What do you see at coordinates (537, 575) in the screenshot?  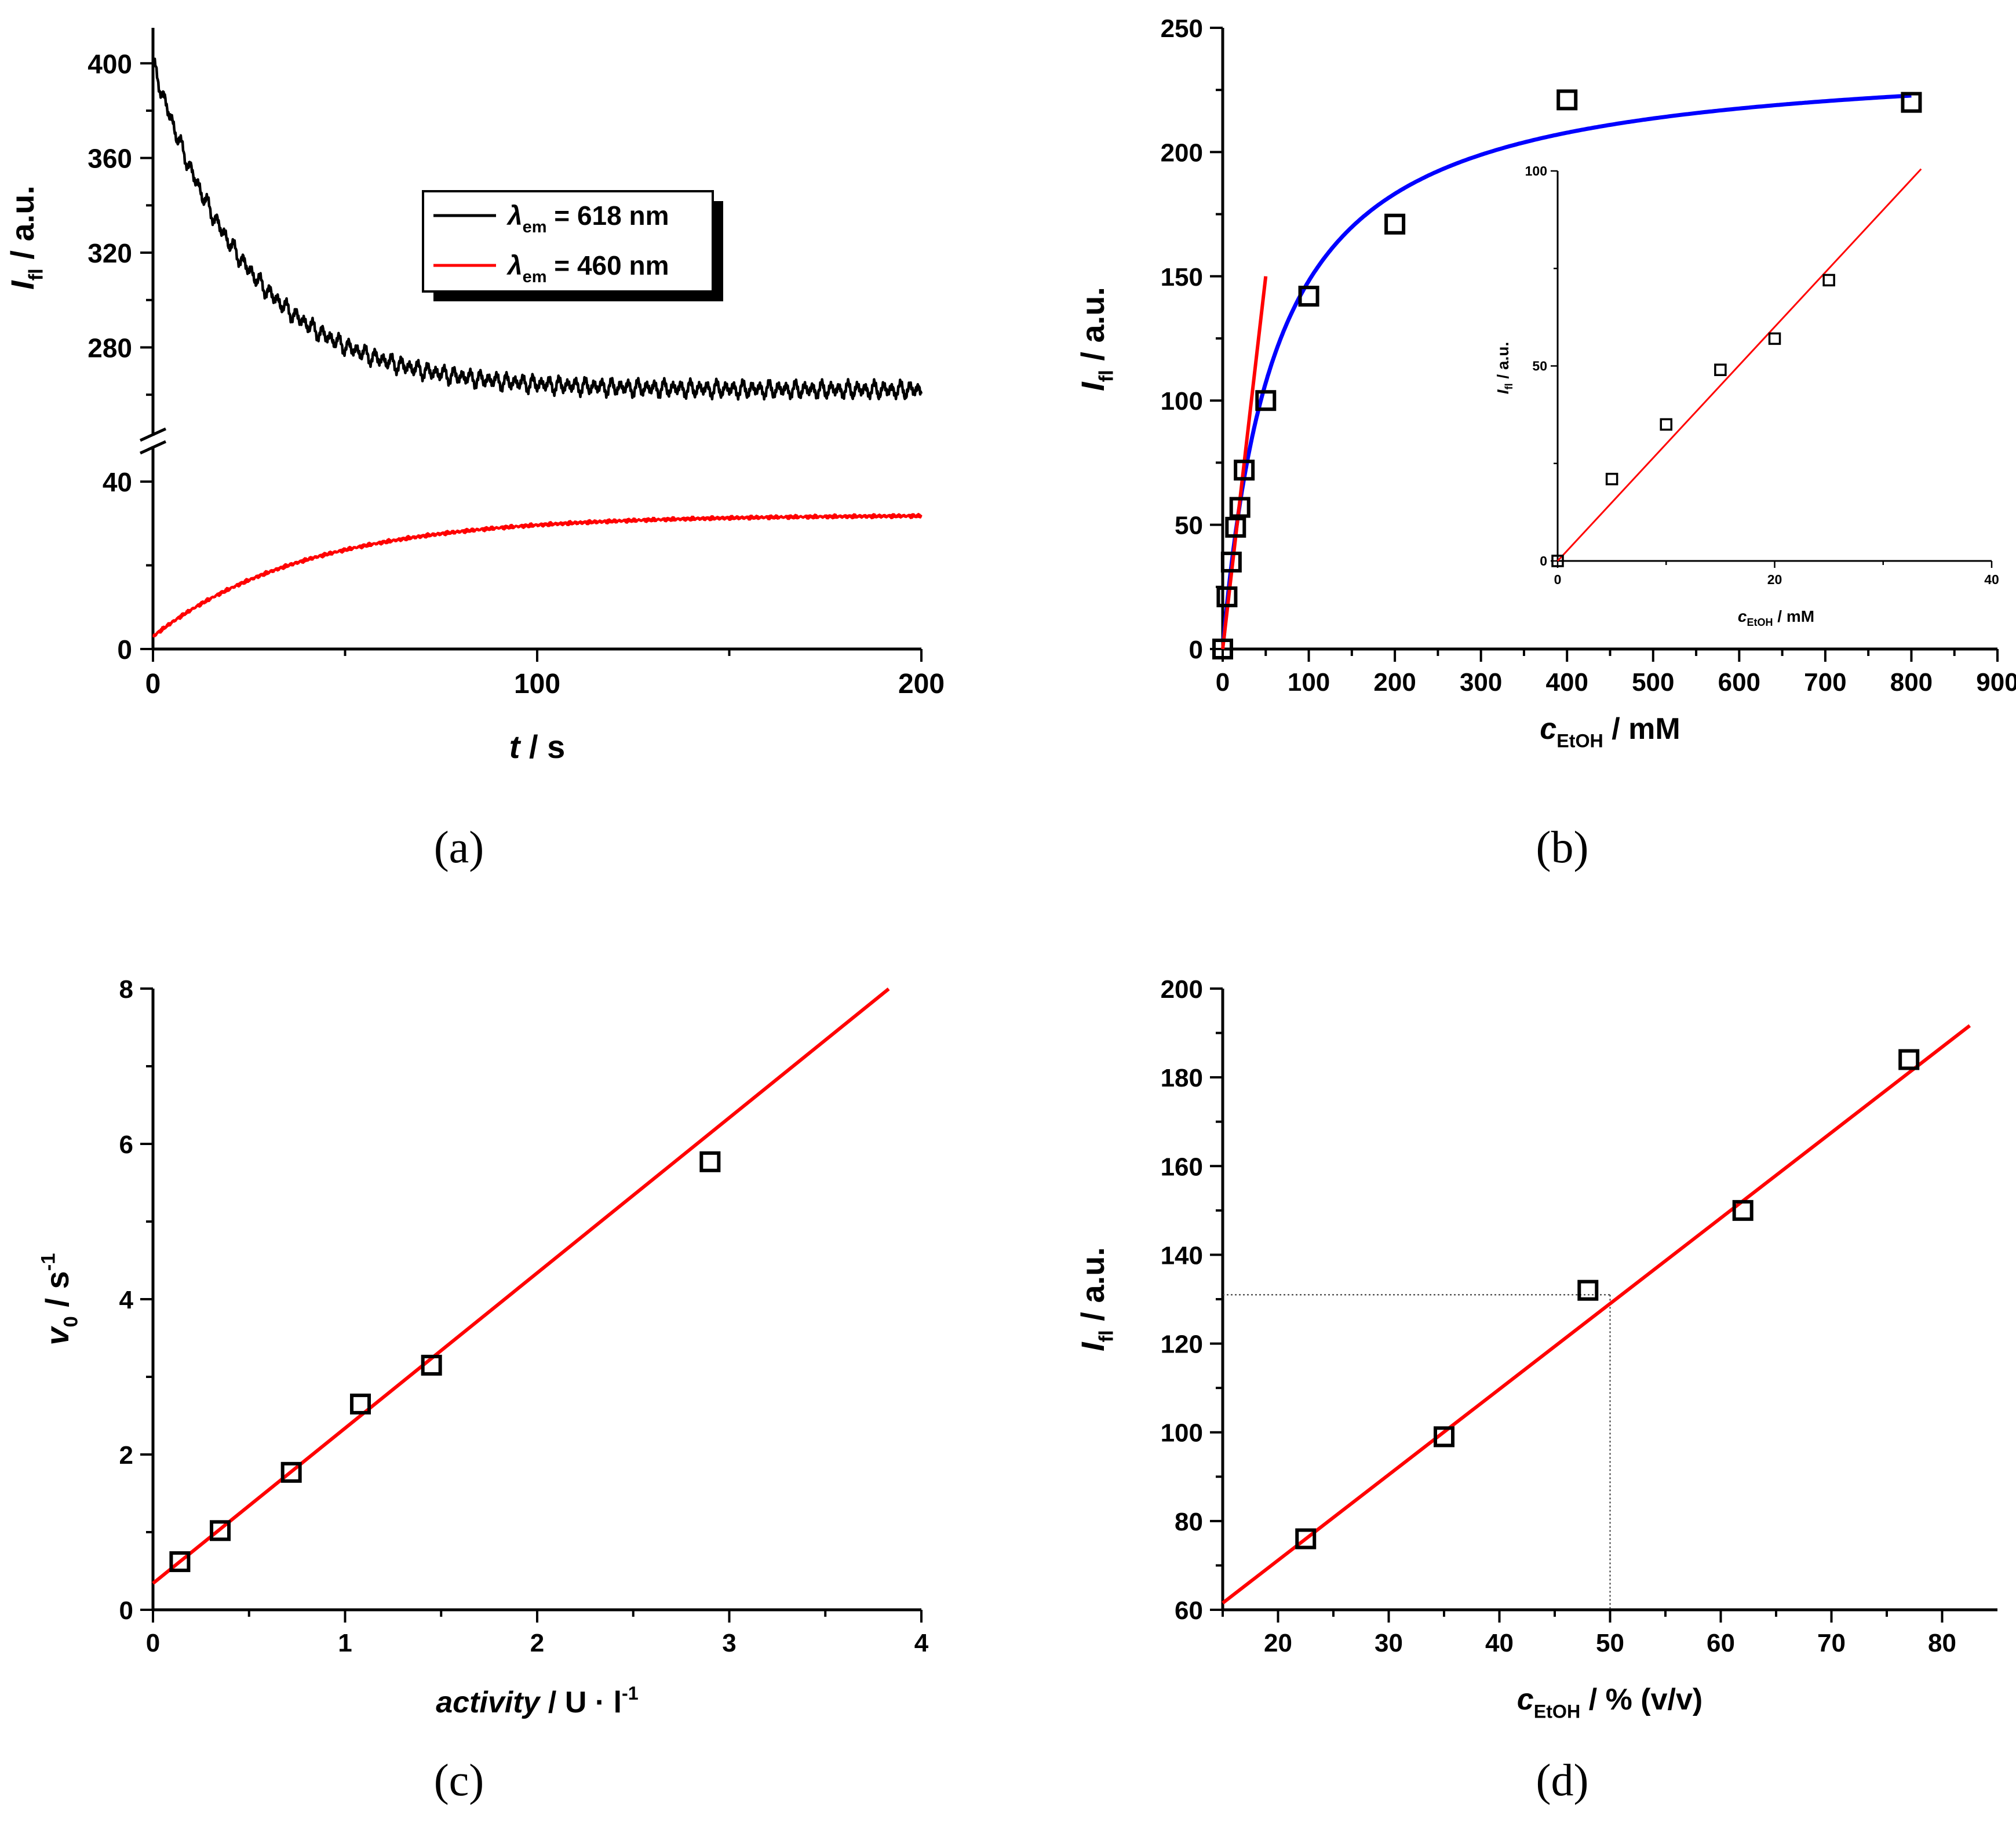 I see `series-line-460nm` at bounding box center [537, 575].